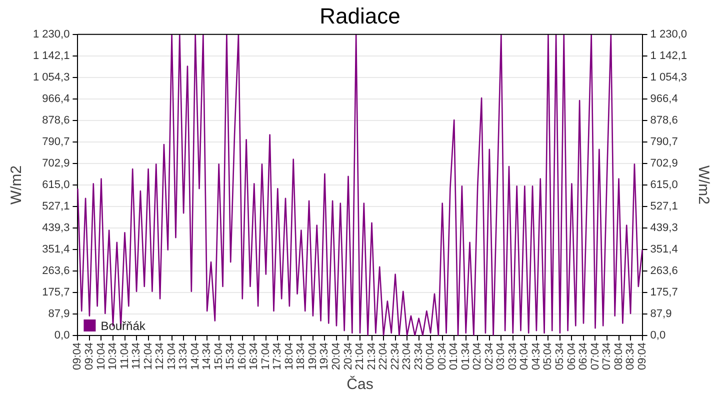  What do you see at coordinates (360, 384) in the screenshot?
I see `x-axis-title: Čas` at bounding box center [360, 384].